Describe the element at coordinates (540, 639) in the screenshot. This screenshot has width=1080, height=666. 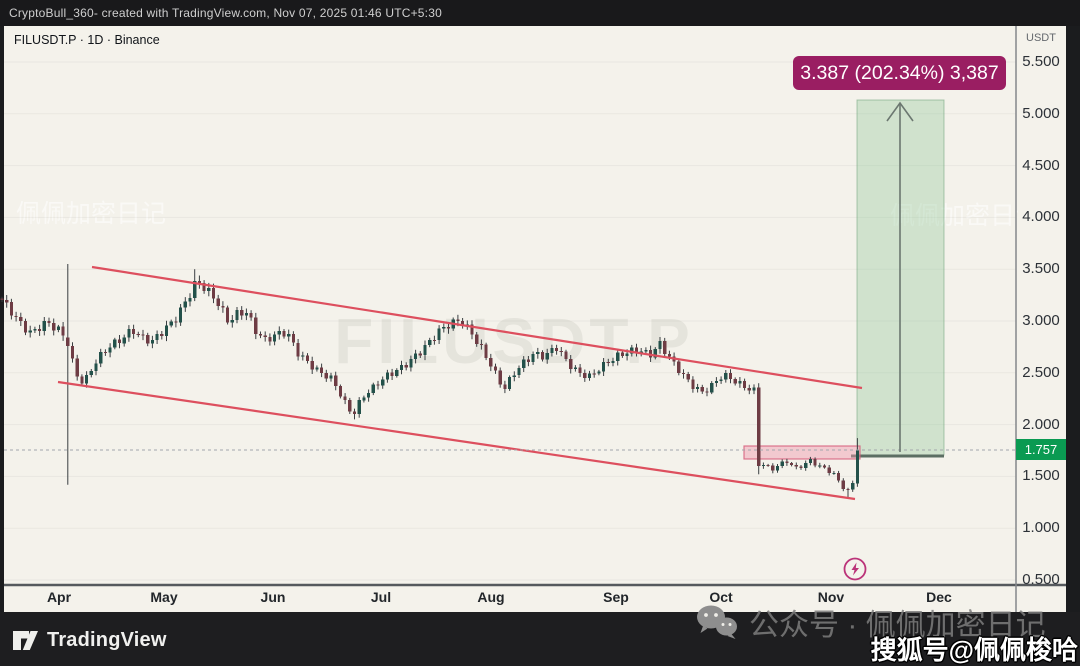
I see `footer-bar` at that location.